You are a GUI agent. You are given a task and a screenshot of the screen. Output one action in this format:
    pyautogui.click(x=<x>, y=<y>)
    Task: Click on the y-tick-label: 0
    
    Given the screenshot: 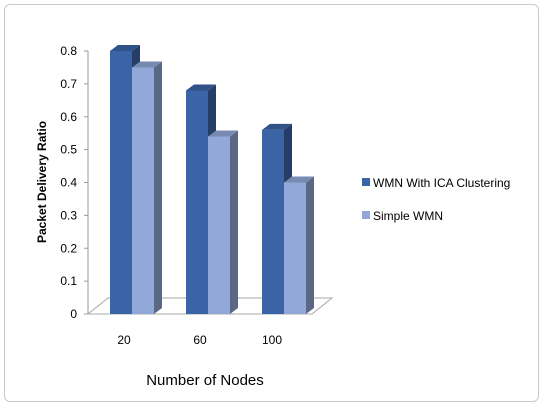 What is the action you would take?
    pyautogui.click(x=73, y=314)
    